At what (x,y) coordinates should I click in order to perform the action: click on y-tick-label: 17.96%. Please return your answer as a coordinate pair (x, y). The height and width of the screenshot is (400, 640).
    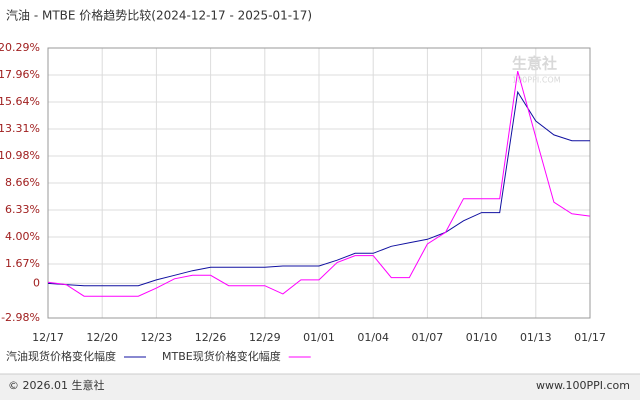
    Looking at the image, I should click on (20, 74).